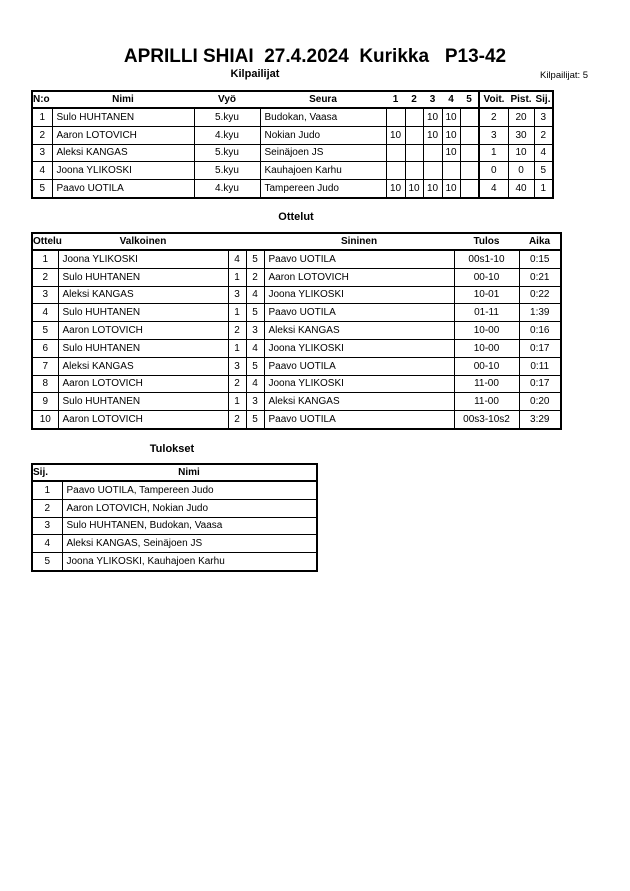 The height and width of the screenshot is (891, 630). I want to click on table-cell: 10-00, so click(486, 330).